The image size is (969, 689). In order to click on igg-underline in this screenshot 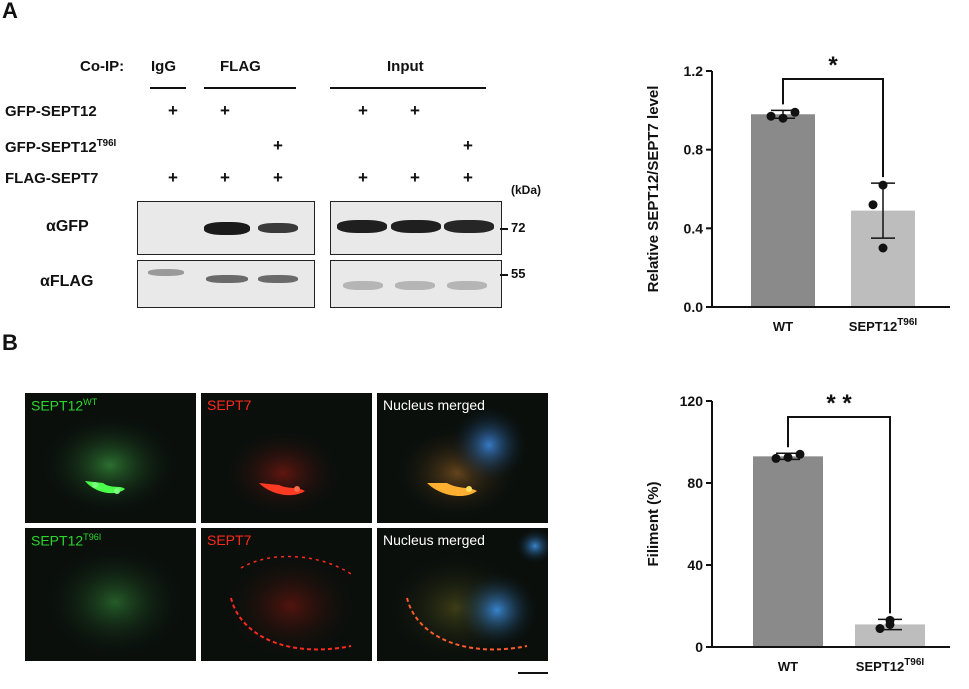, I will do `click(168, 88)`.